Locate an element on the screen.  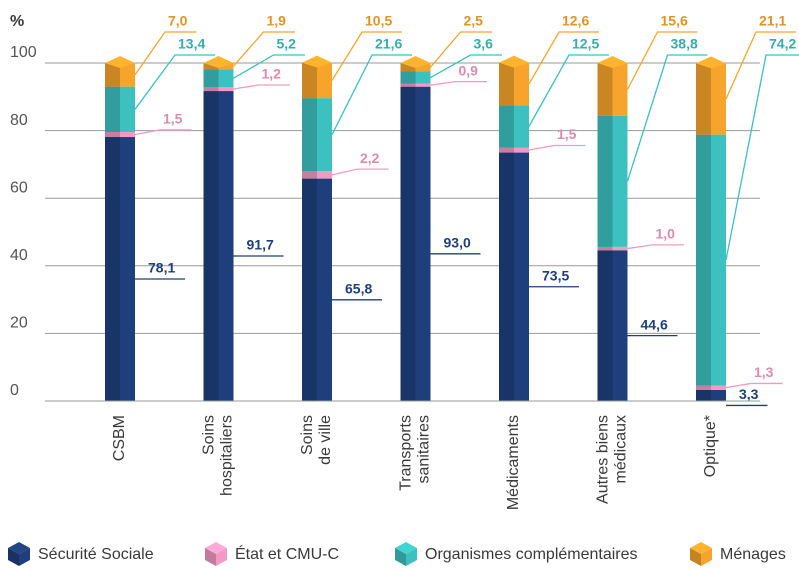
value-label: 3,3 is located at coordinates (749, 394).